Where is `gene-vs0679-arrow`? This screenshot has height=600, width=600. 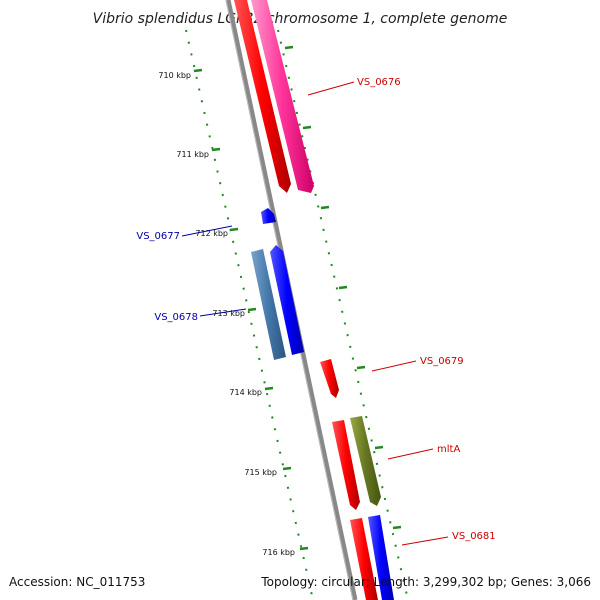
gene-vs0679-arrow is located at coordinates (329, 378).